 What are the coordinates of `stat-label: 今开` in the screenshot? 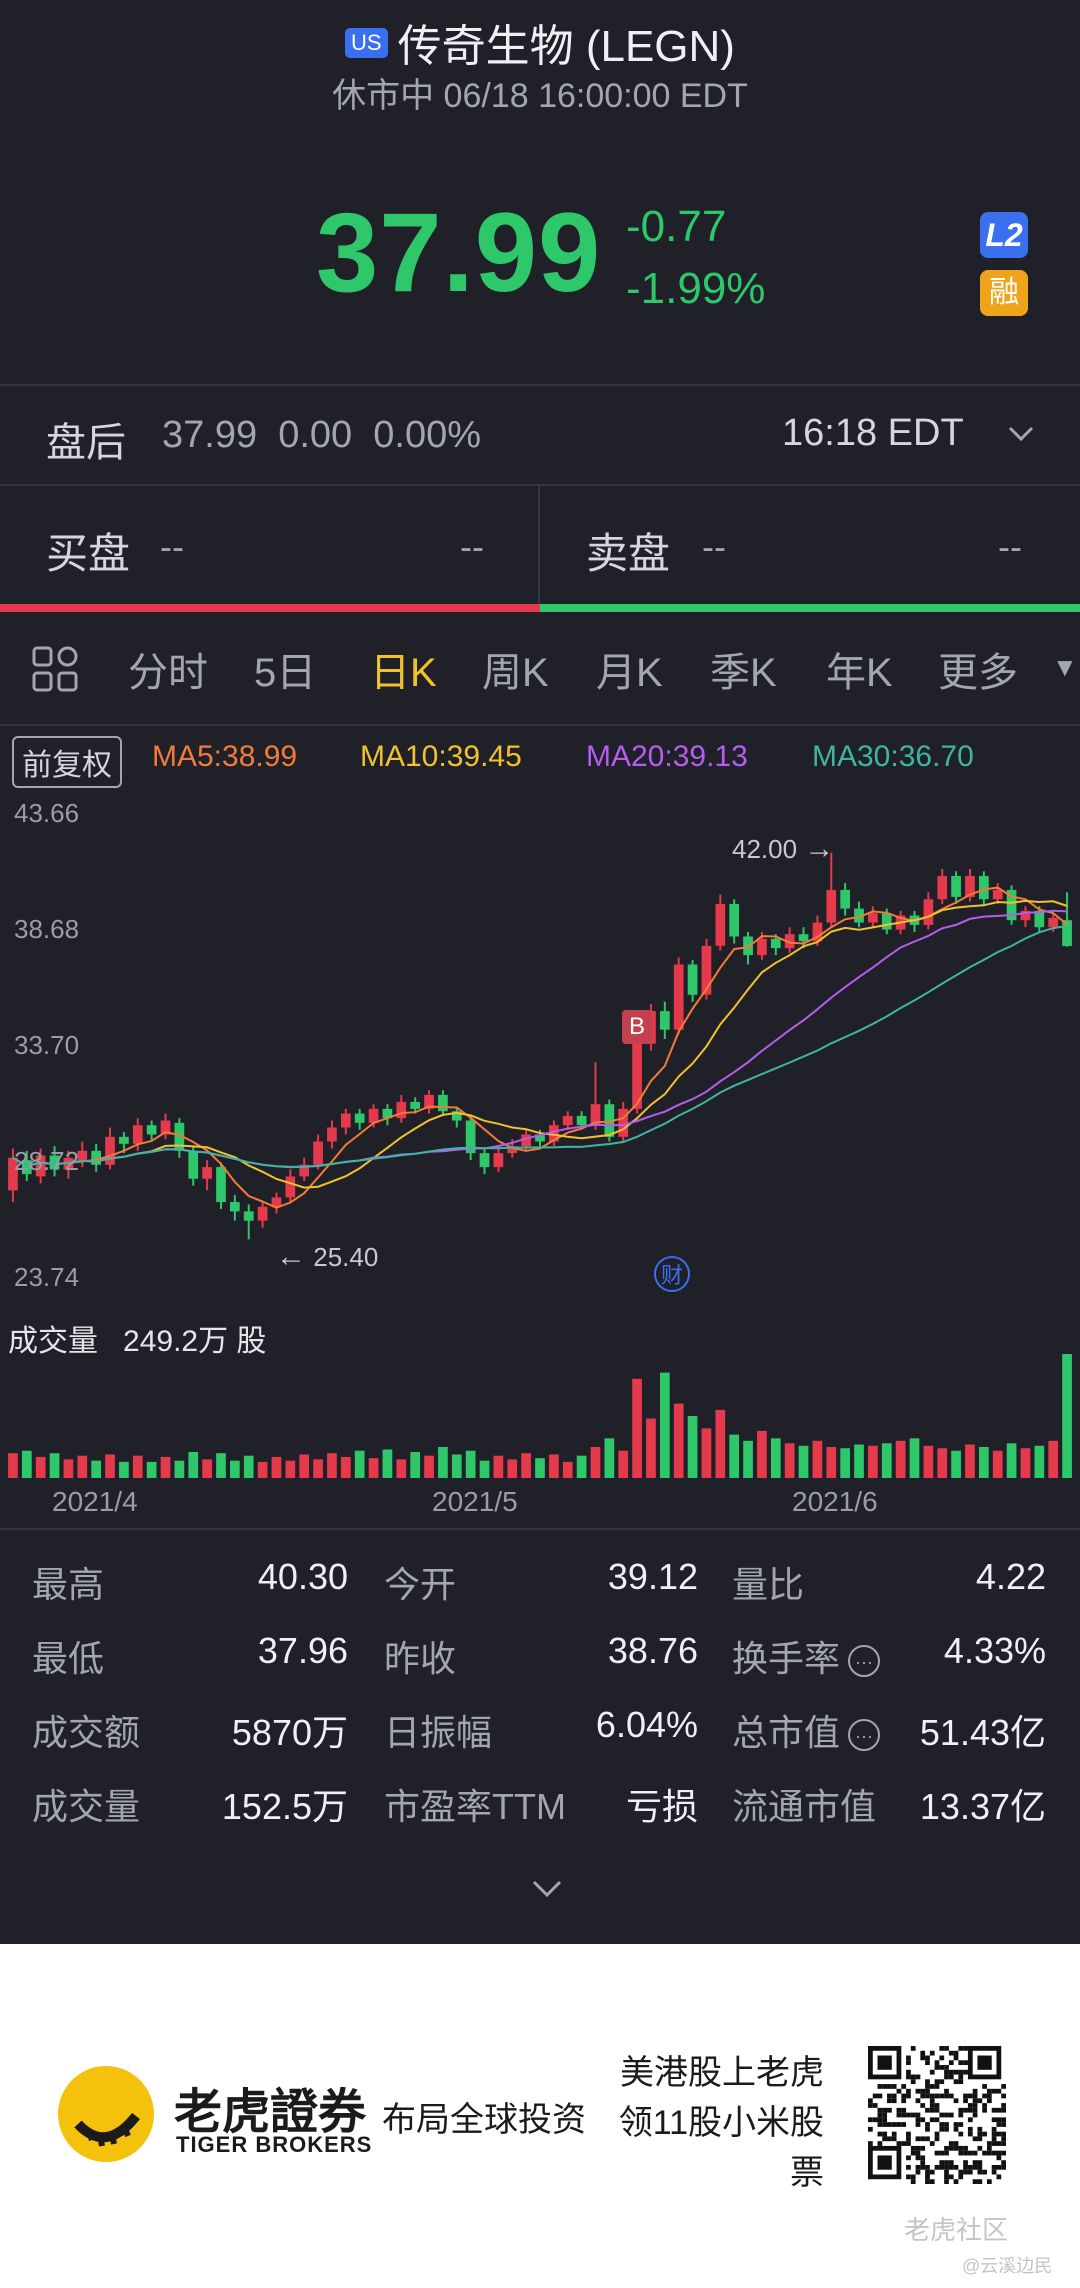 It's located at (420, 1584).